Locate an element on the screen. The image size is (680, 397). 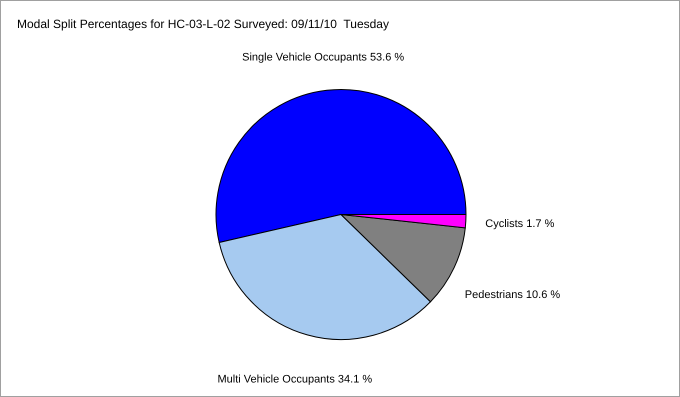
slice-label: Multi Vehicle Occupants 34.1 % is located at coordinates (294, 379).